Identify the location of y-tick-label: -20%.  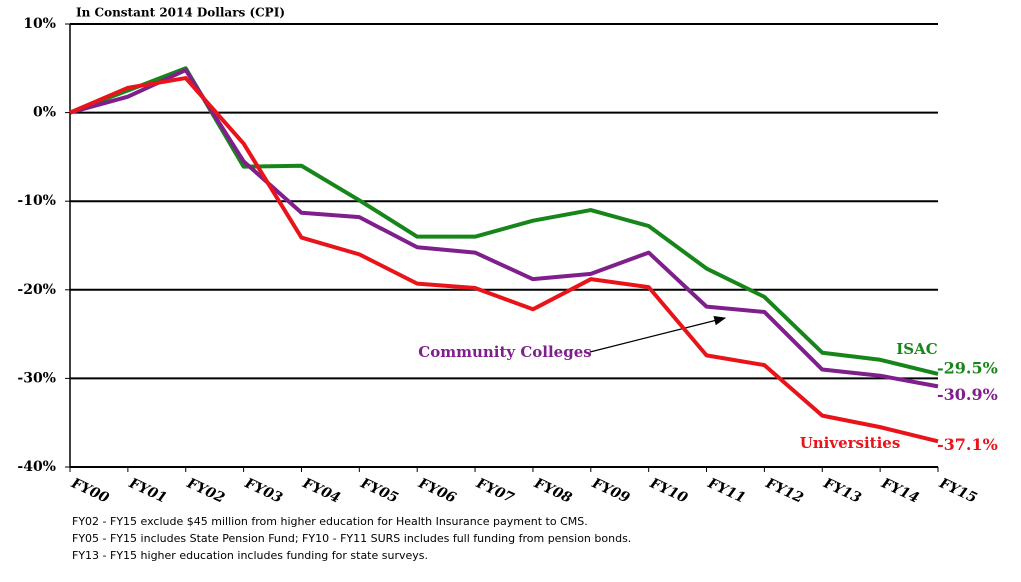
(36, 290).